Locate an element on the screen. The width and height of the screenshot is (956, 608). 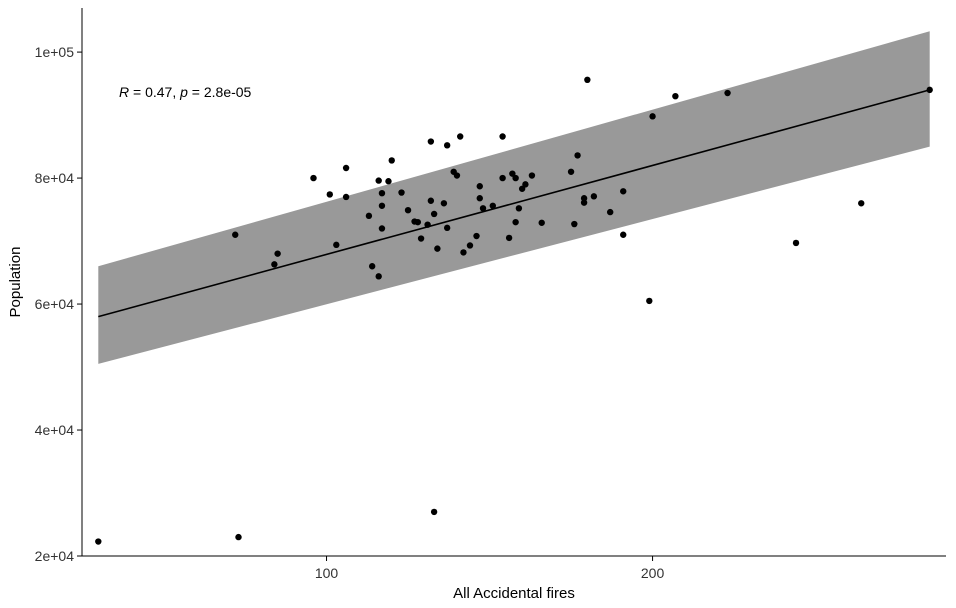
y-axis-ticks: 2e+04 4e+04 6e+04 8e+04 1e+05 is located at coordinates (58, 304).